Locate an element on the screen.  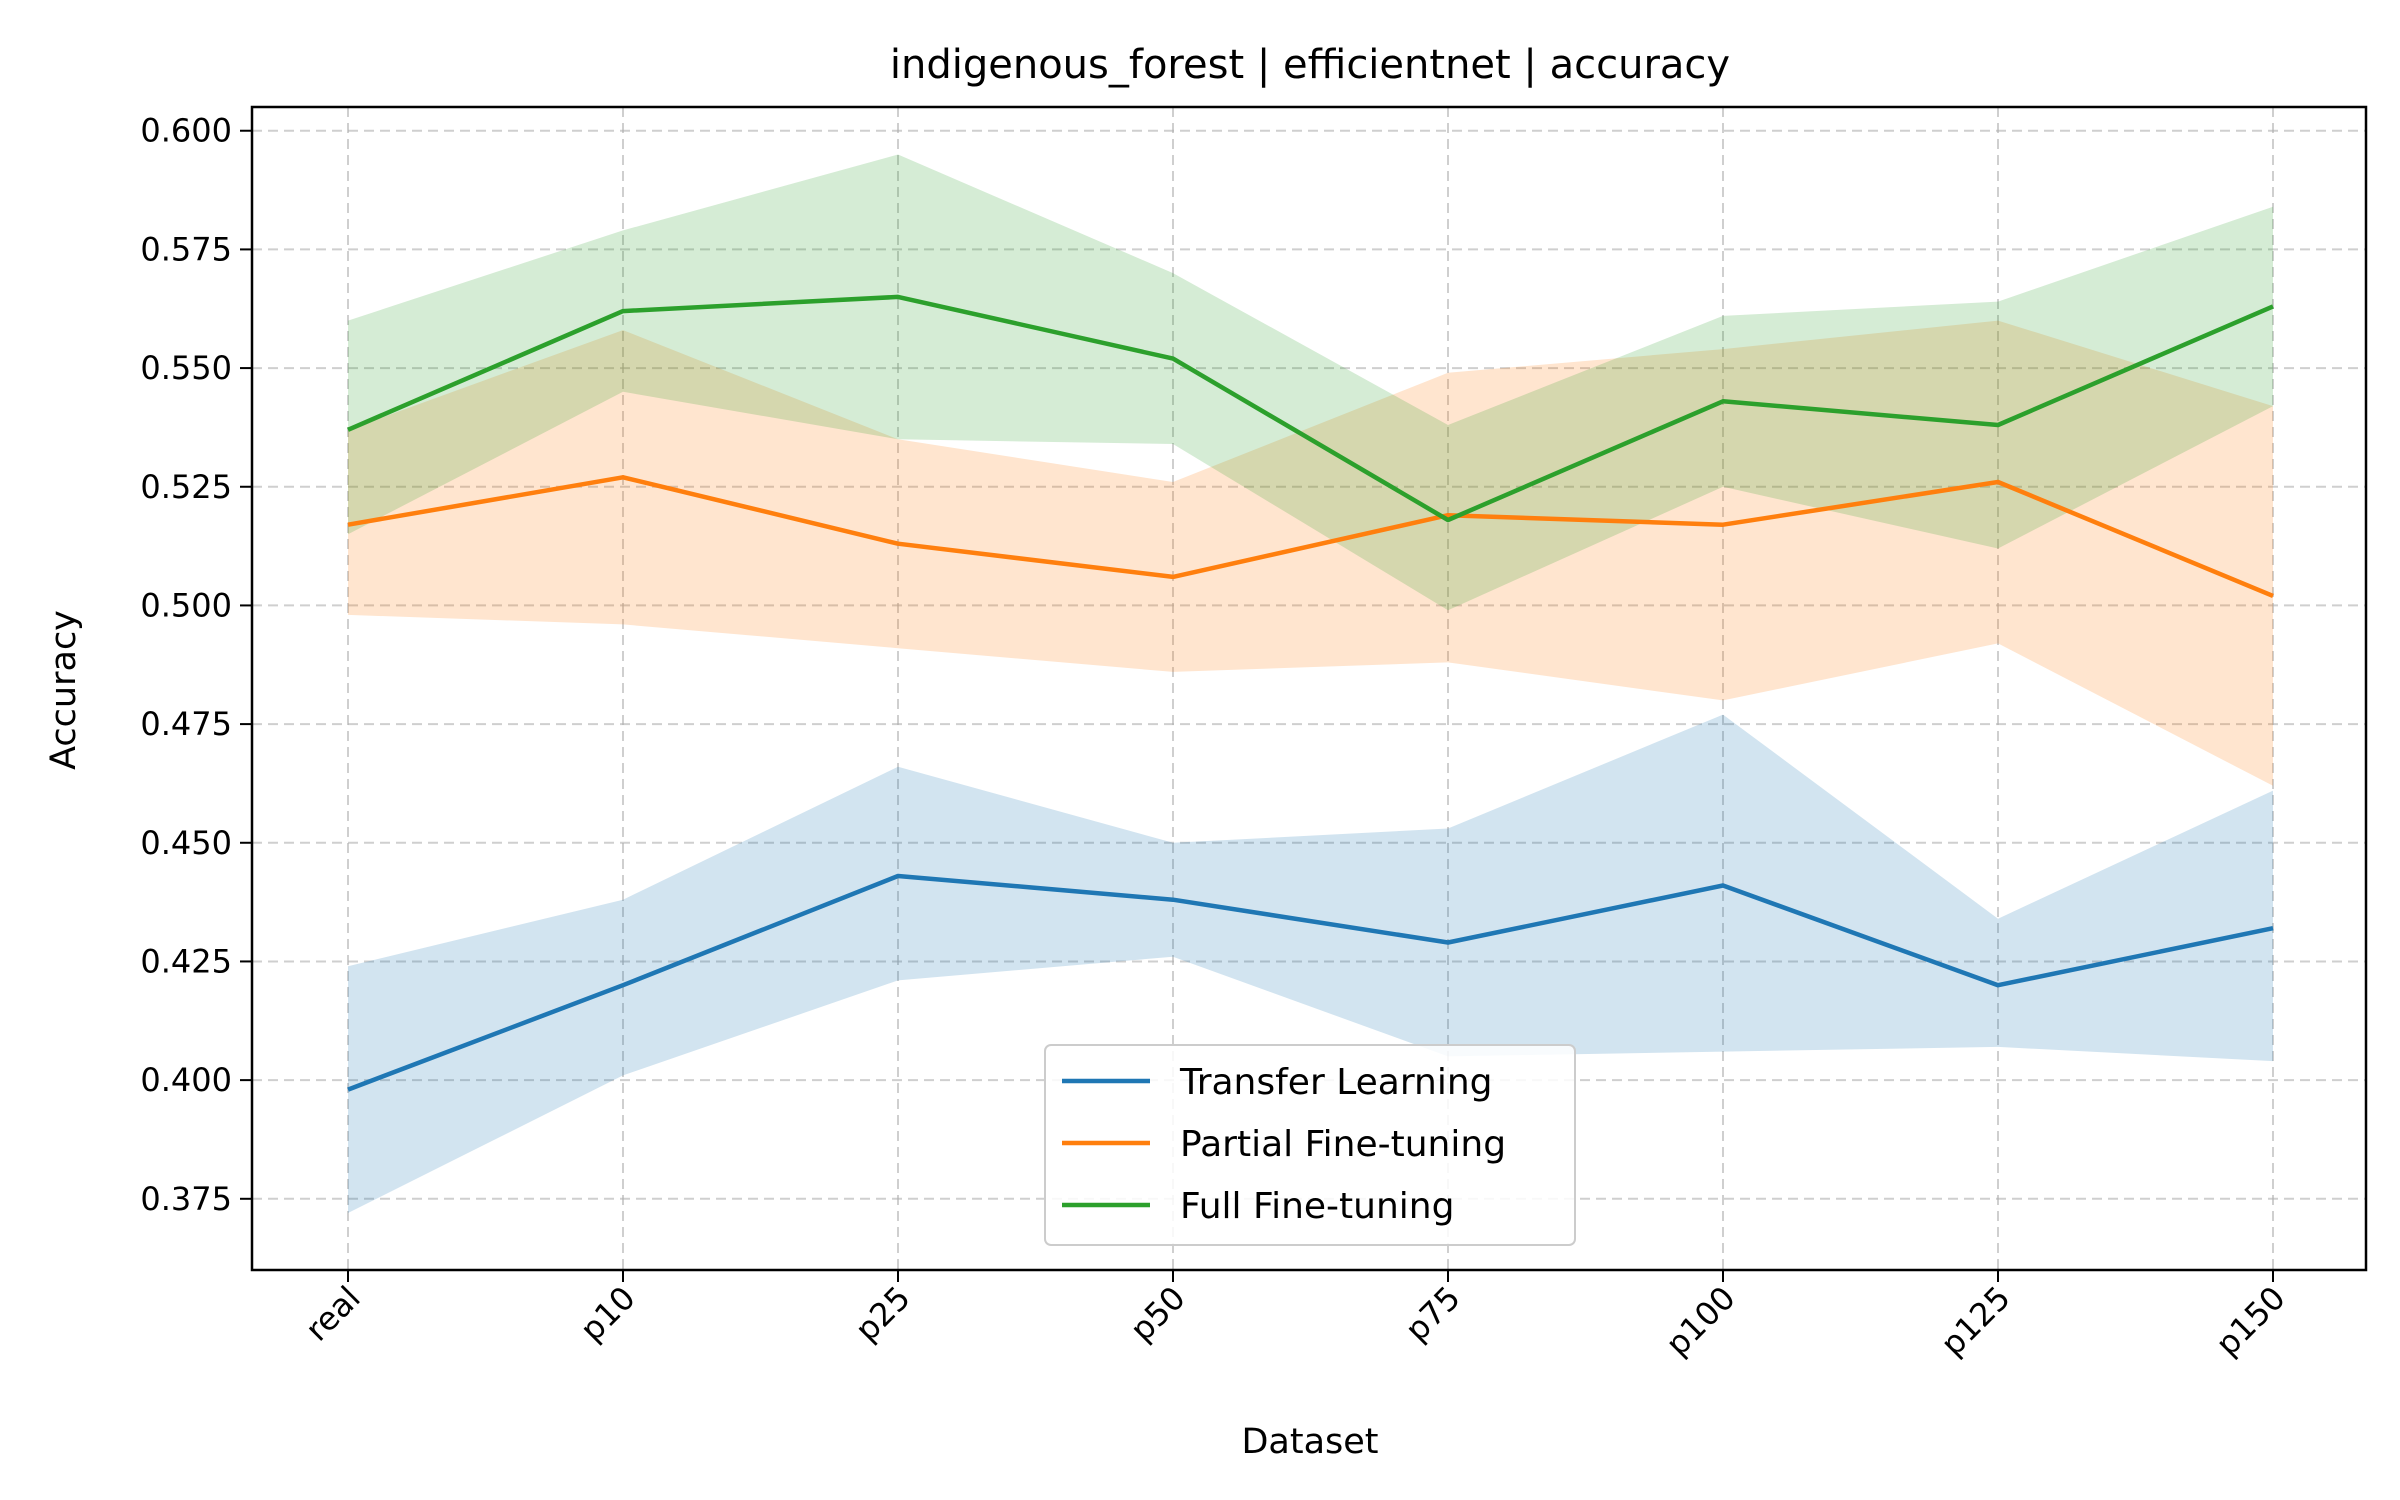
y-tick-label: 0.450 is located at coordinates (186, 843).